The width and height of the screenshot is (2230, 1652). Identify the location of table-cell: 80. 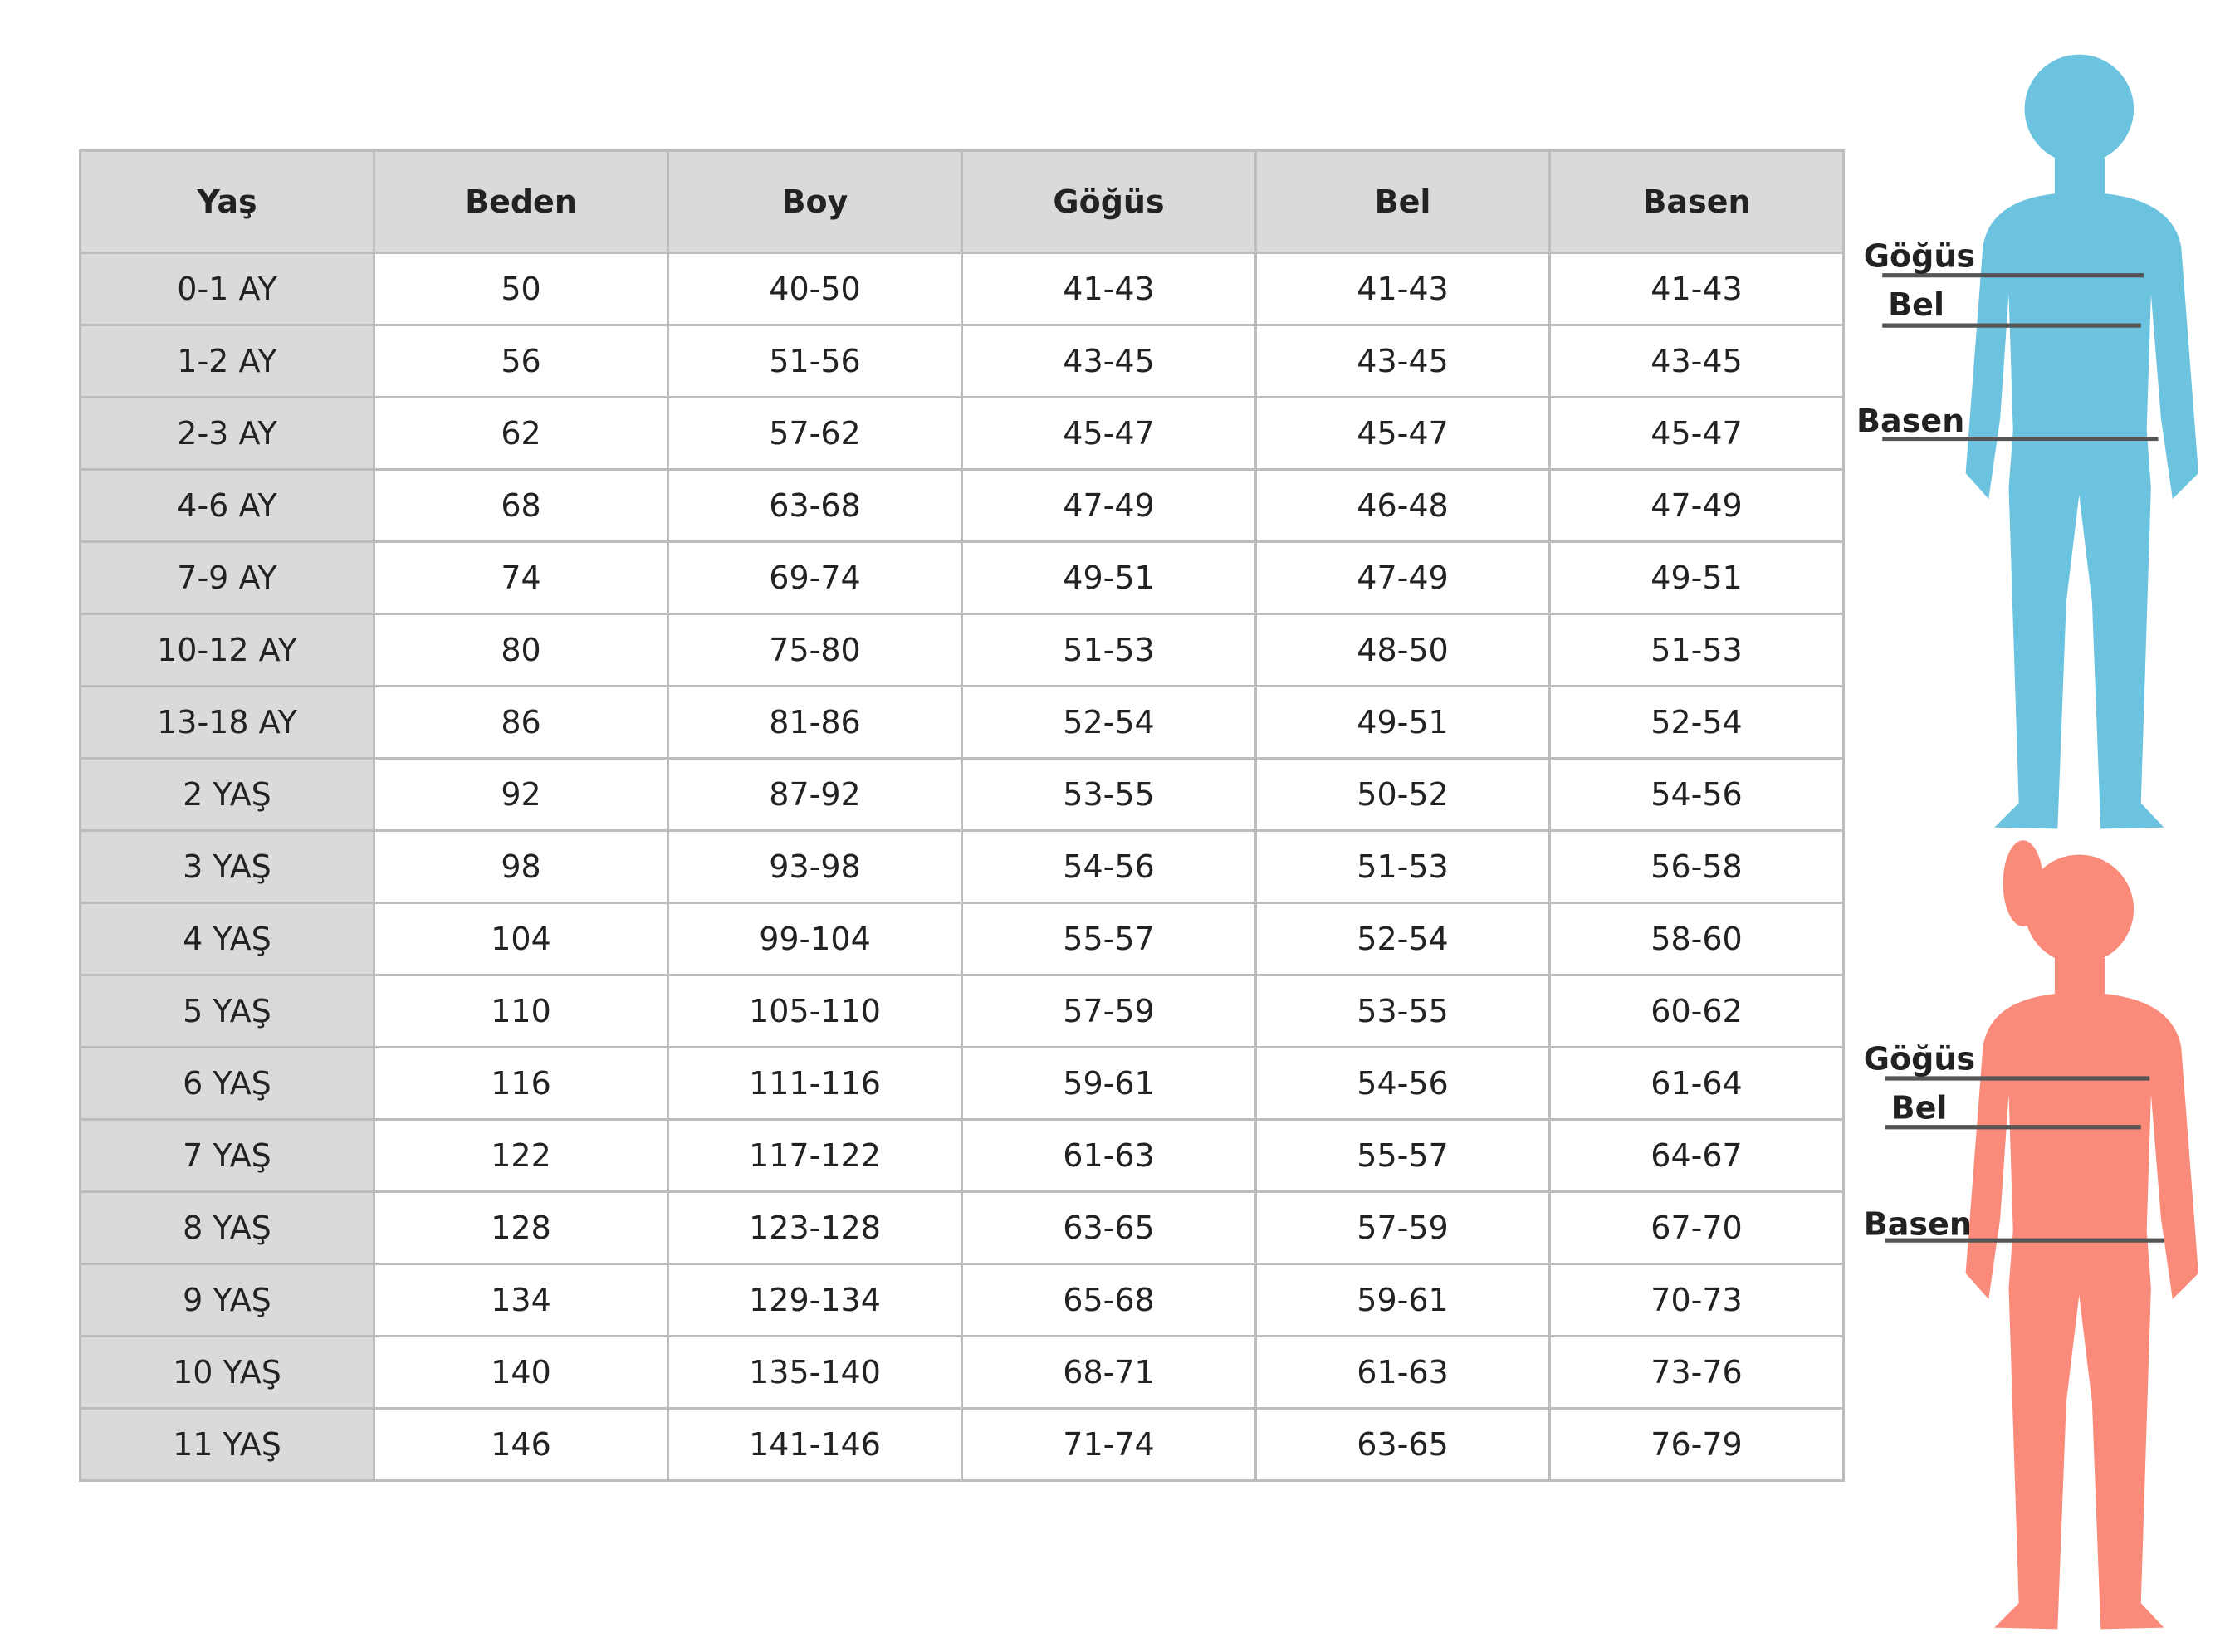
(521, 650).